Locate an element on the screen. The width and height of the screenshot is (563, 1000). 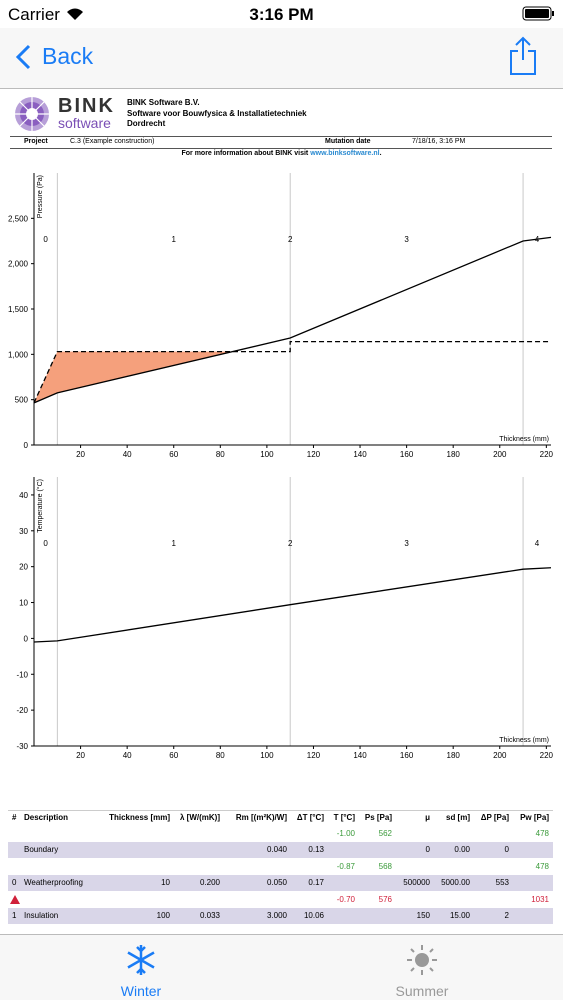
project-row is located at coordinates (281, 142).